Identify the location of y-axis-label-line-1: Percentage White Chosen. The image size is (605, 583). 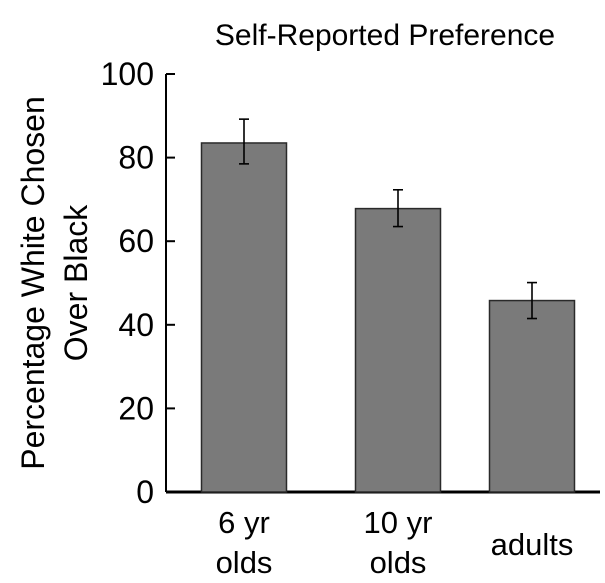
(33, 283).